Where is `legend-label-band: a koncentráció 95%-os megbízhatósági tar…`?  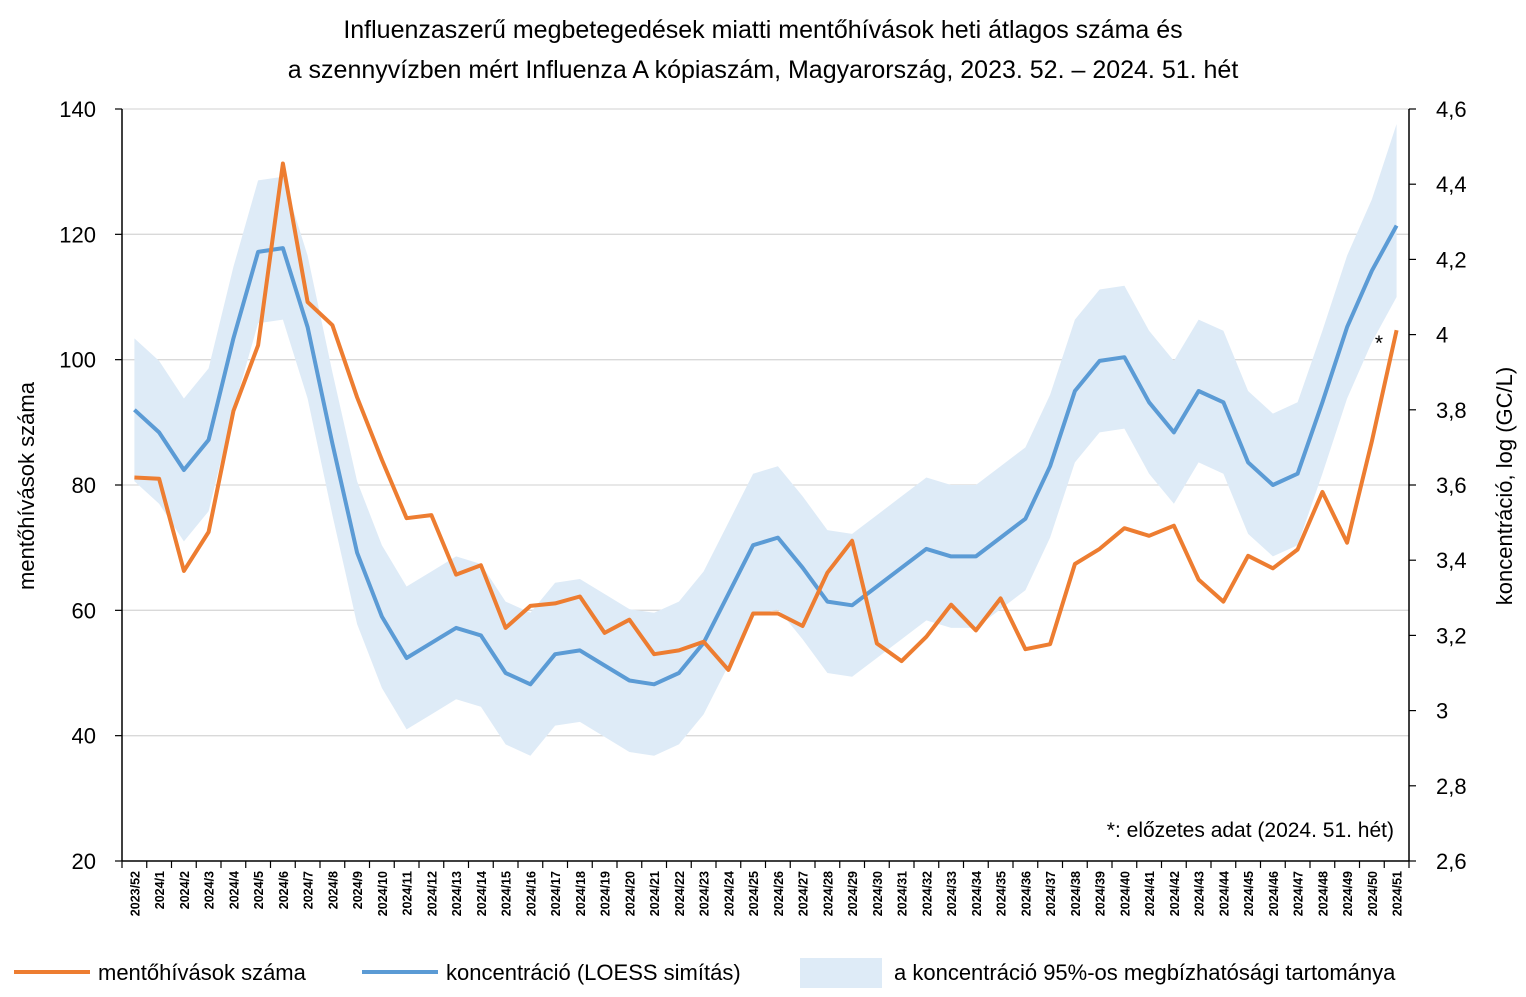
legend-label-band: a koncentráció 95%-os megbízhatósági tar… is located at coordinates (1145, 972).